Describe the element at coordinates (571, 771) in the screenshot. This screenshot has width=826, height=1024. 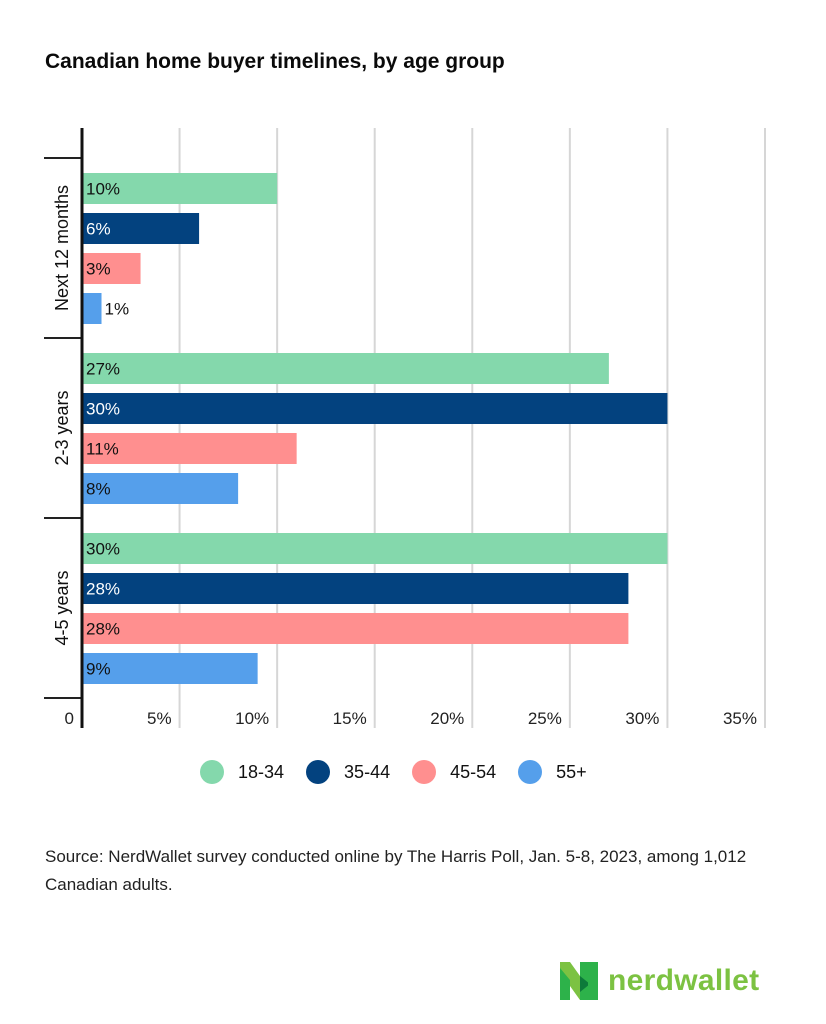
I see `legend-label: 55+` at that location.